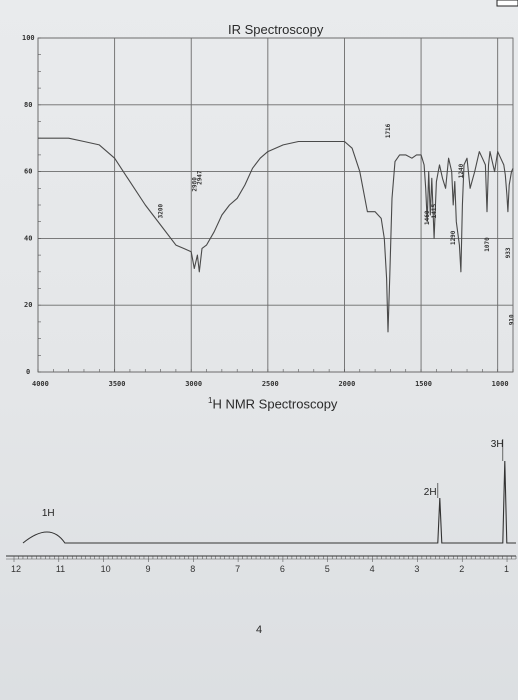  What do you see at coordinates (270, 384) in the screenshot?
I see `ir-x-tick-2500: 2500` at bounding box center [270, 384].